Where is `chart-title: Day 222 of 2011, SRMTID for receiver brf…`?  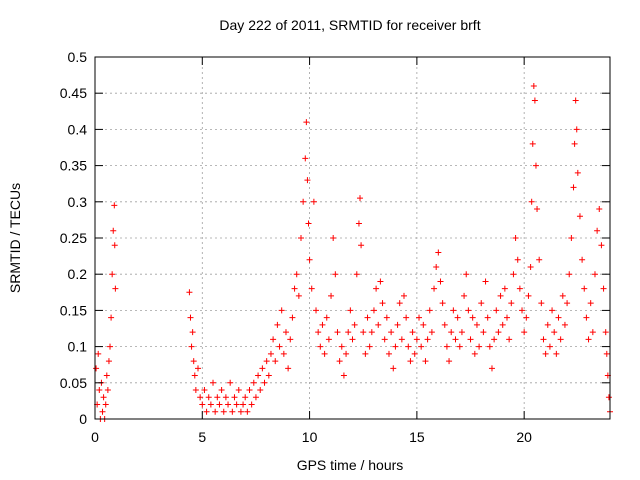 chart-title: Day 222 of 2011, SRMTID for receiver brf… is located at coordinates (349, 25).